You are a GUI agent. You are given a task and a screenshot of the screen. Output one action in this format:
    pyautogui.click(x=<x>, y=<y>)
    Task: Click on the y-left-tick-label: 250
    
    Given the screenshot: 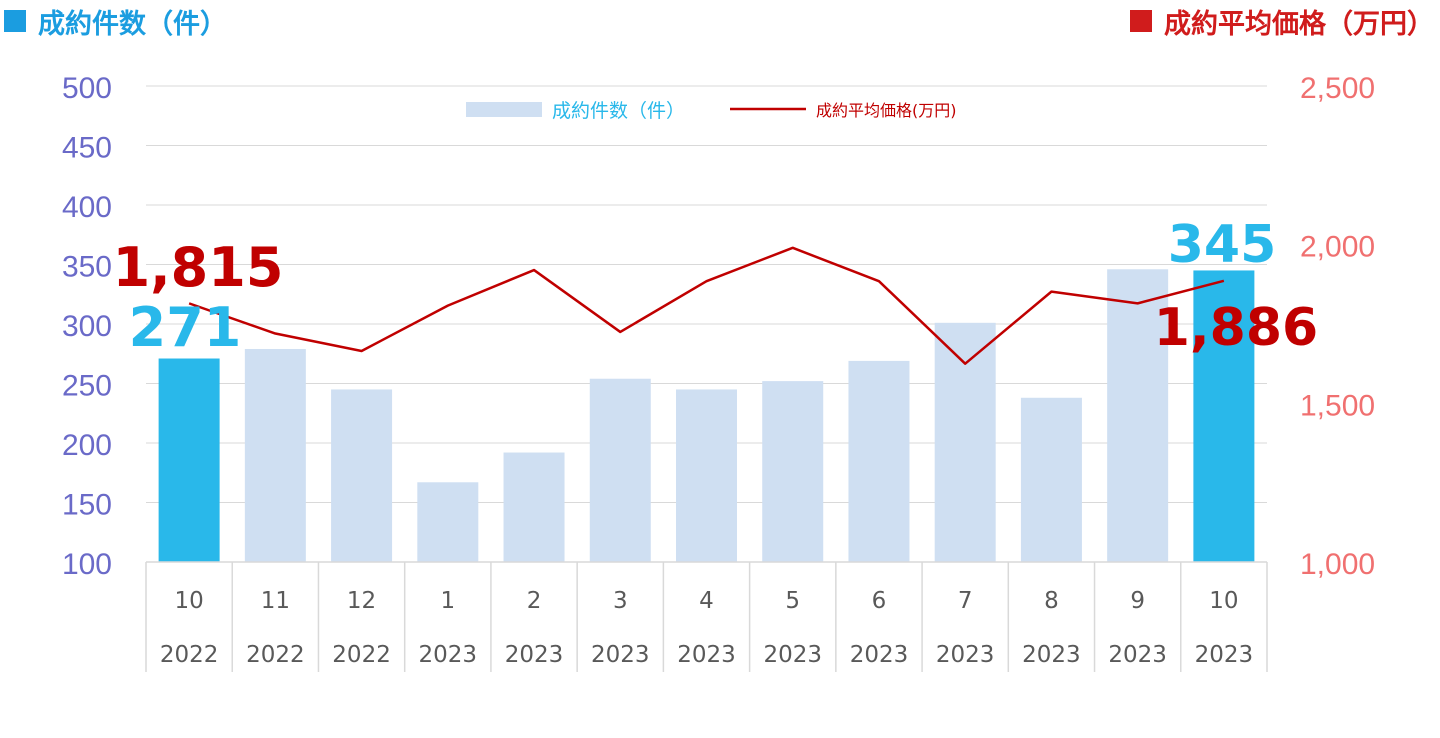 What is the action you would take?
    pyautogui.click(x=87, y=386)
    